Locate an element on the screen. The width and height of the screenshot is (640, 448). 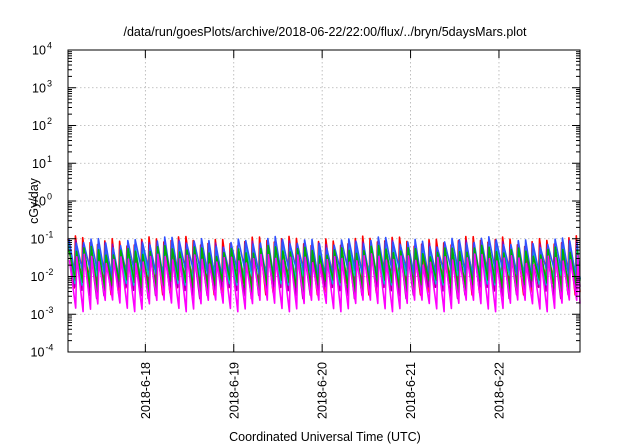
x-tick-label: 2018-6-21 is located at coordinates (411, 390).